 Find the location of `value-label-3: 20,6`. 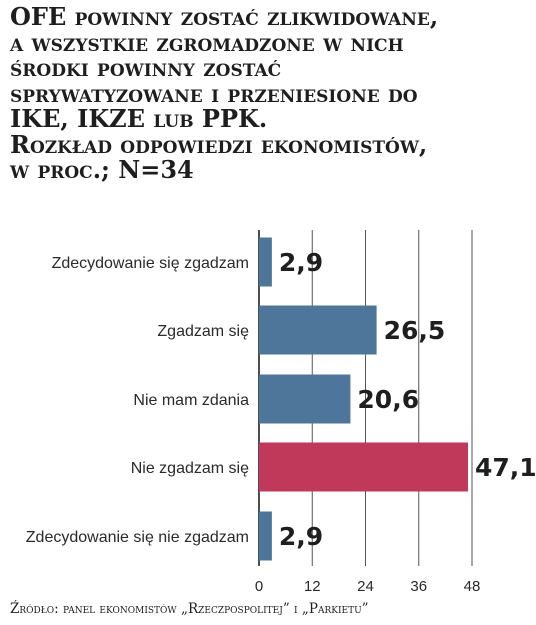

value-label-3: 20,6 is located at coordinates (388, 399).